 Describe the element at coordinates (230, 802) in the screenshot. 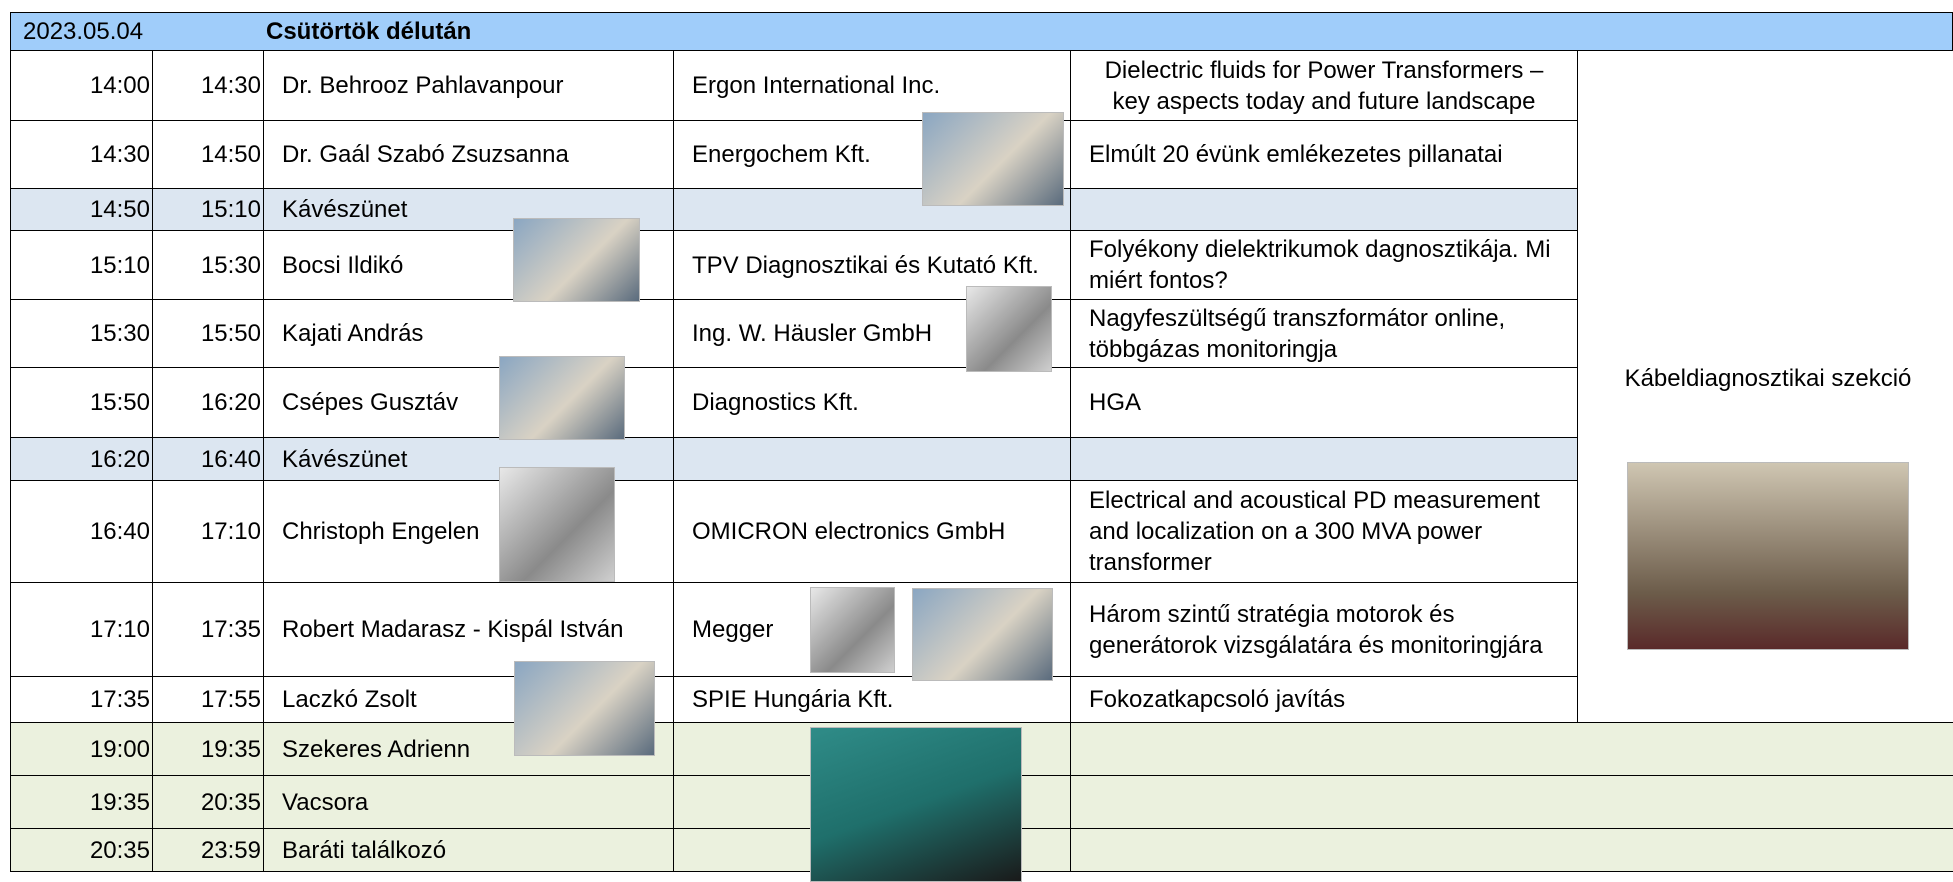

I see `end-time-text: 20:35` at that location.